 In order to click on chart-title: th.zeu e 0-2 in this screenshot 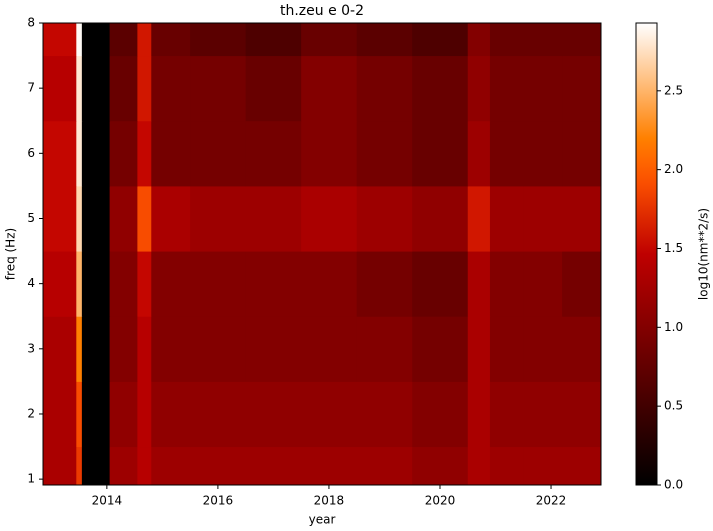, I will do `click(322, 11)`.